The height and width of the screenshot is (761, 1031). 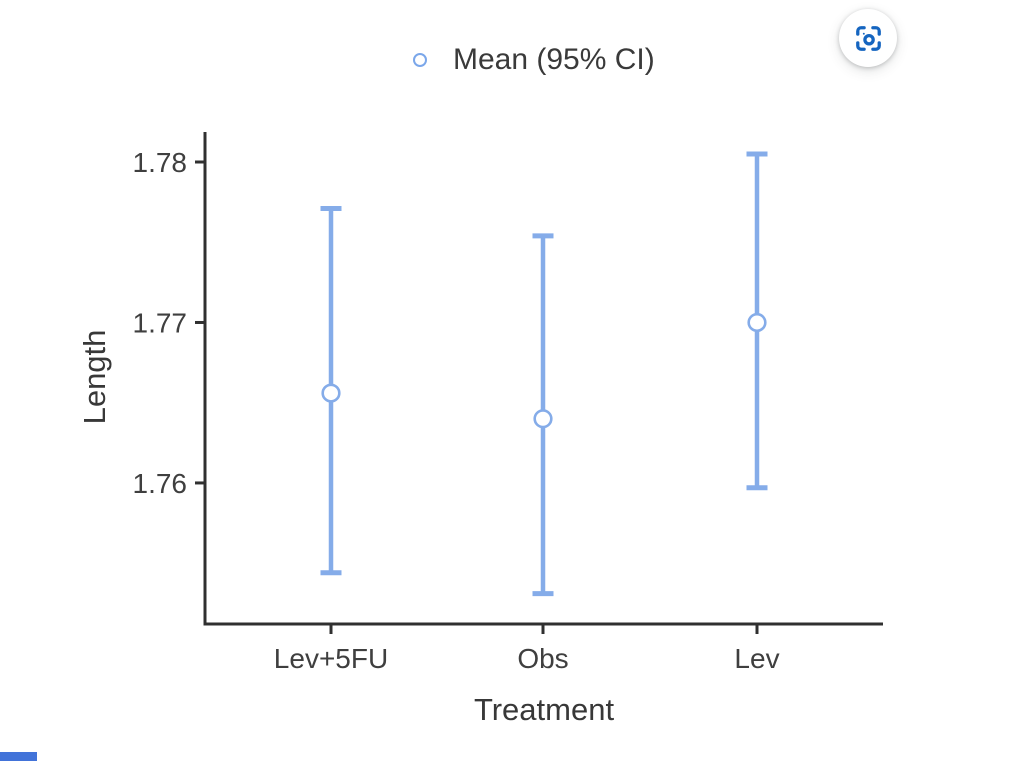 What do you see at coordinates (544, 709) in the screenshot?
I see `x-axis-title: Treatment` at bounding box center [544, 709].